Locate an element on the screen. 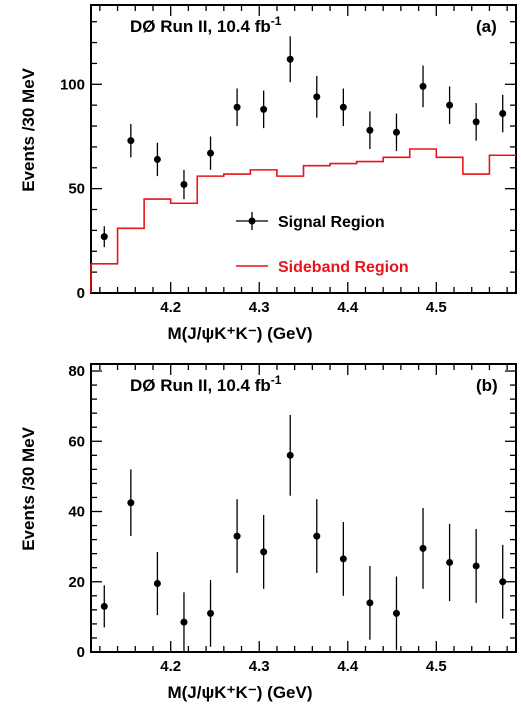  y-tick-label: 100 is located at coordinates (72, 84).